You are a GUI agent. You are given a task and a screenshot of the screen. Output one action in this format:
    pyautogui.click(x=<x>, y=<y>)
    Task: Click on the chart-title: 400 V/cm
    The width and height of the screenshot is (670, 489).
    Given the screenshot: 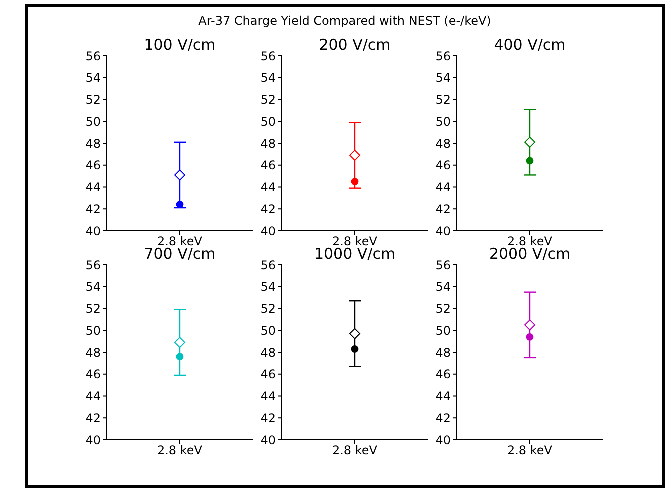 What is the action you would take?
    pyautogui.click(x=530, y=45)
    